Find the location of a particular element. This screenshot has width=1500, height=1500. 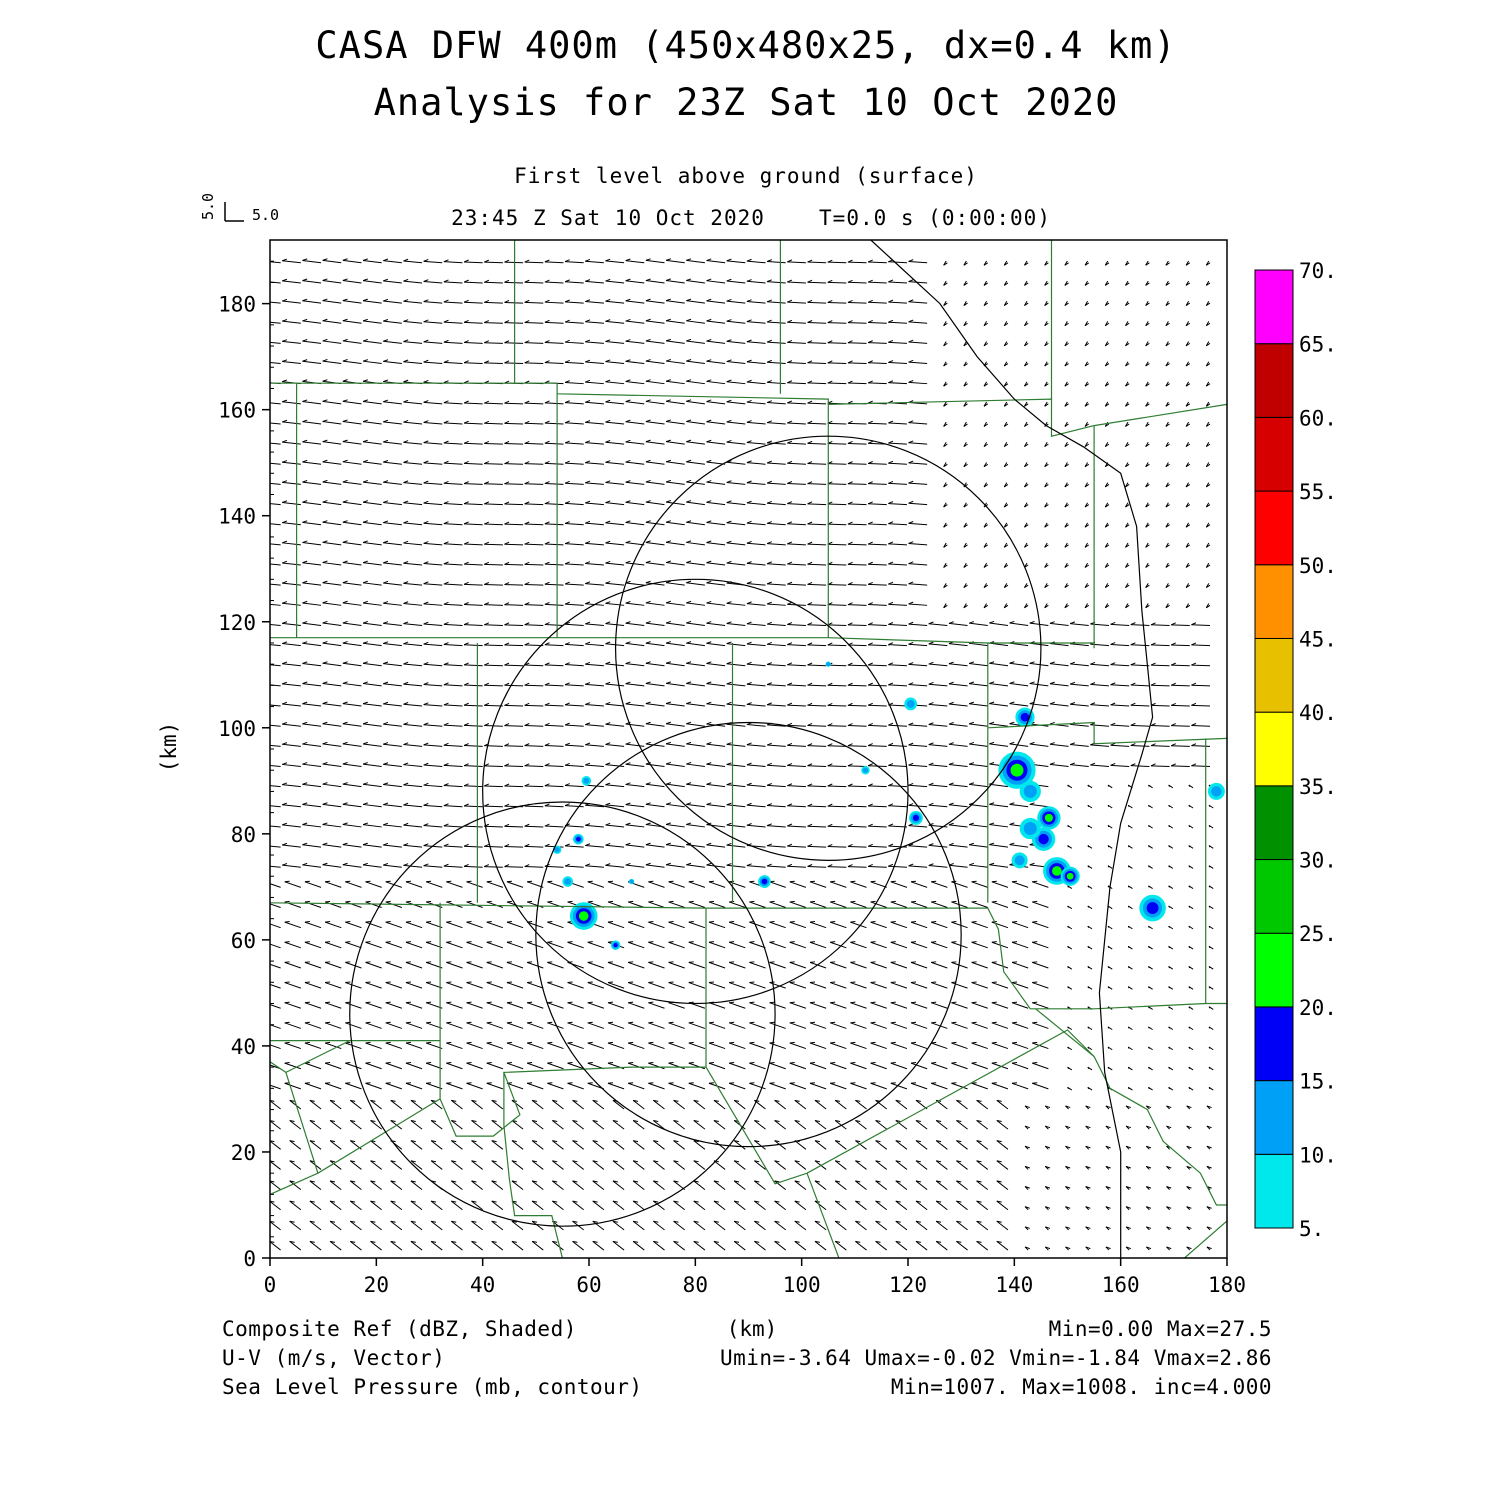

x-tick-label: 20 is located at coordinates (376, 1285).